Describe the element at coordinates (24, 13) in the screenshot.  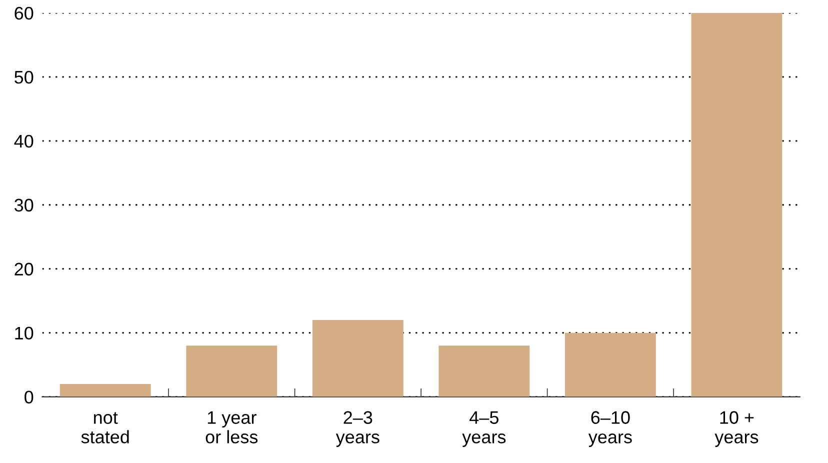
I see `y-tick-label: 60` at that location.